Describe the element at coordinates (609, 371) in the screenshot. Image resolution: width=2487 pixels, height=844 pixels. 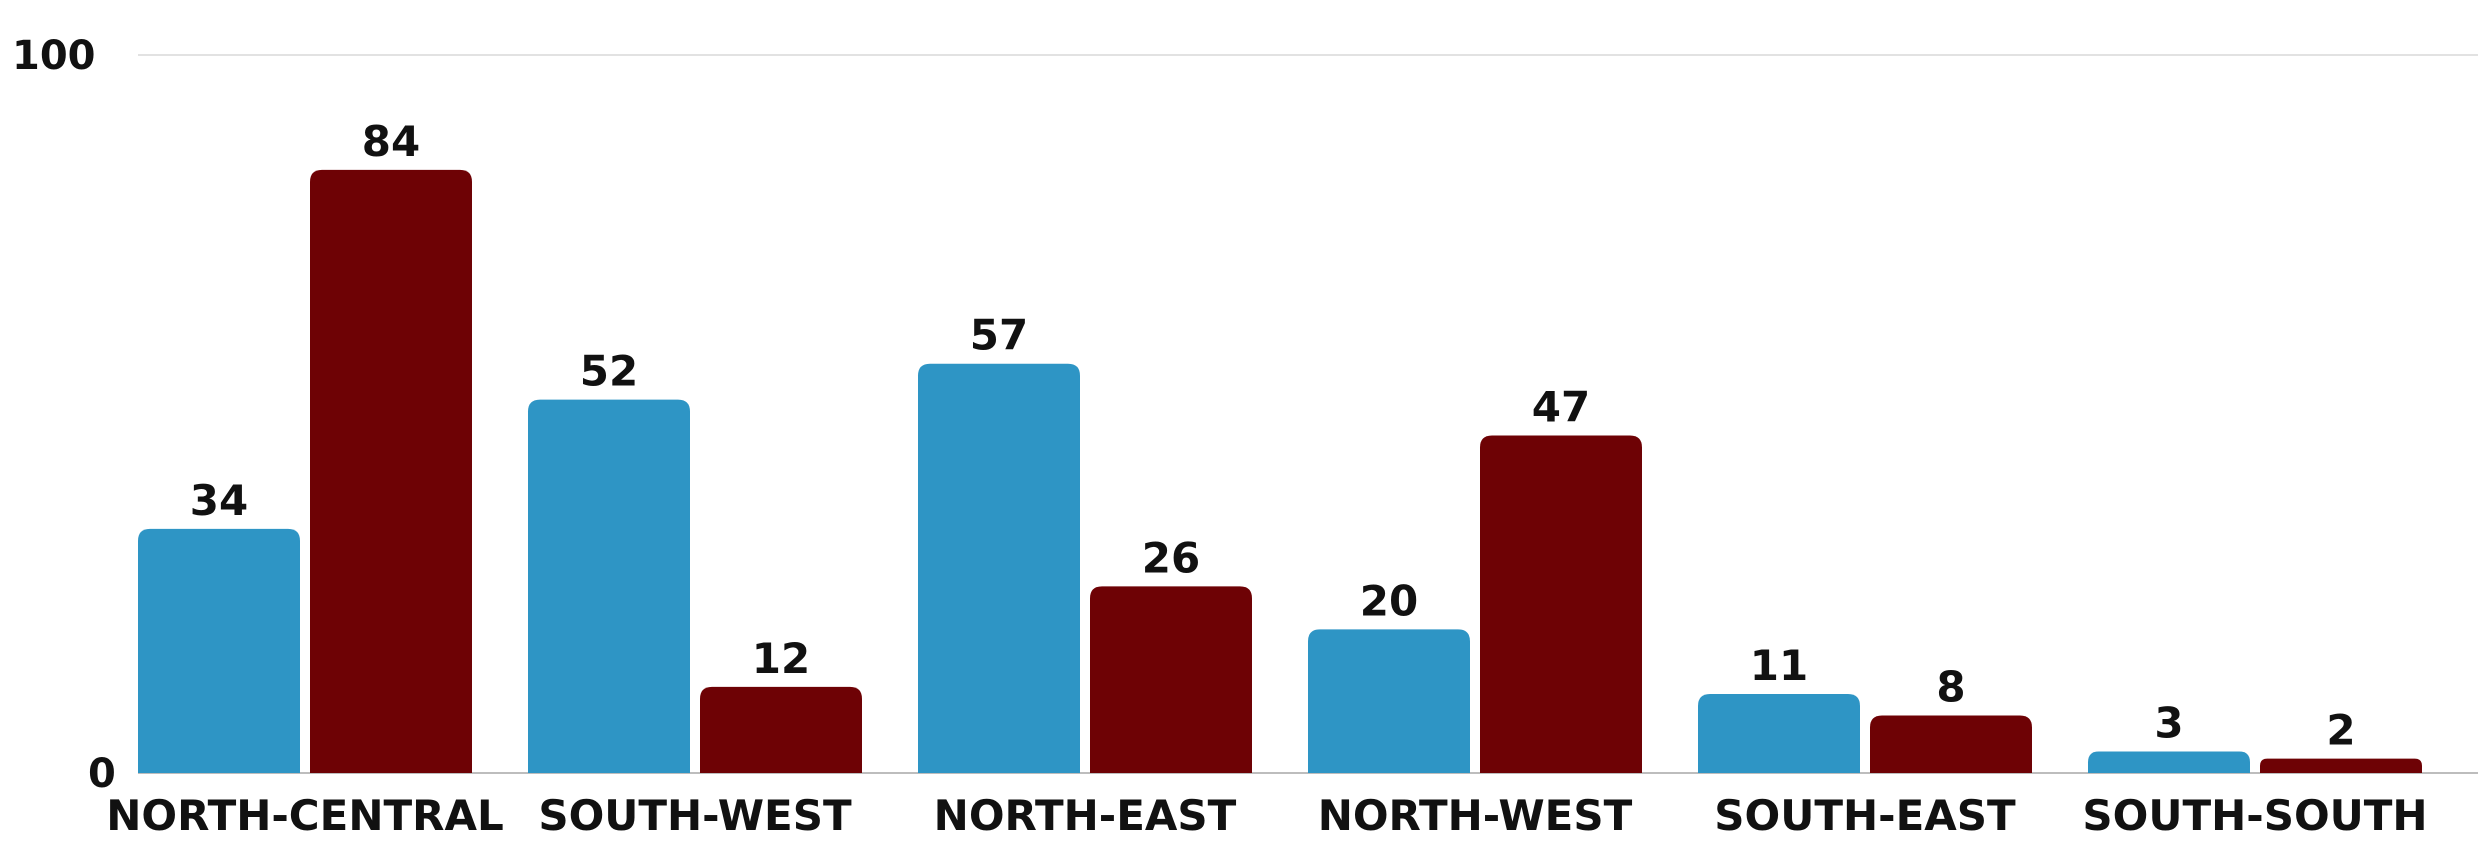
I see `data-label: 52` at that location.